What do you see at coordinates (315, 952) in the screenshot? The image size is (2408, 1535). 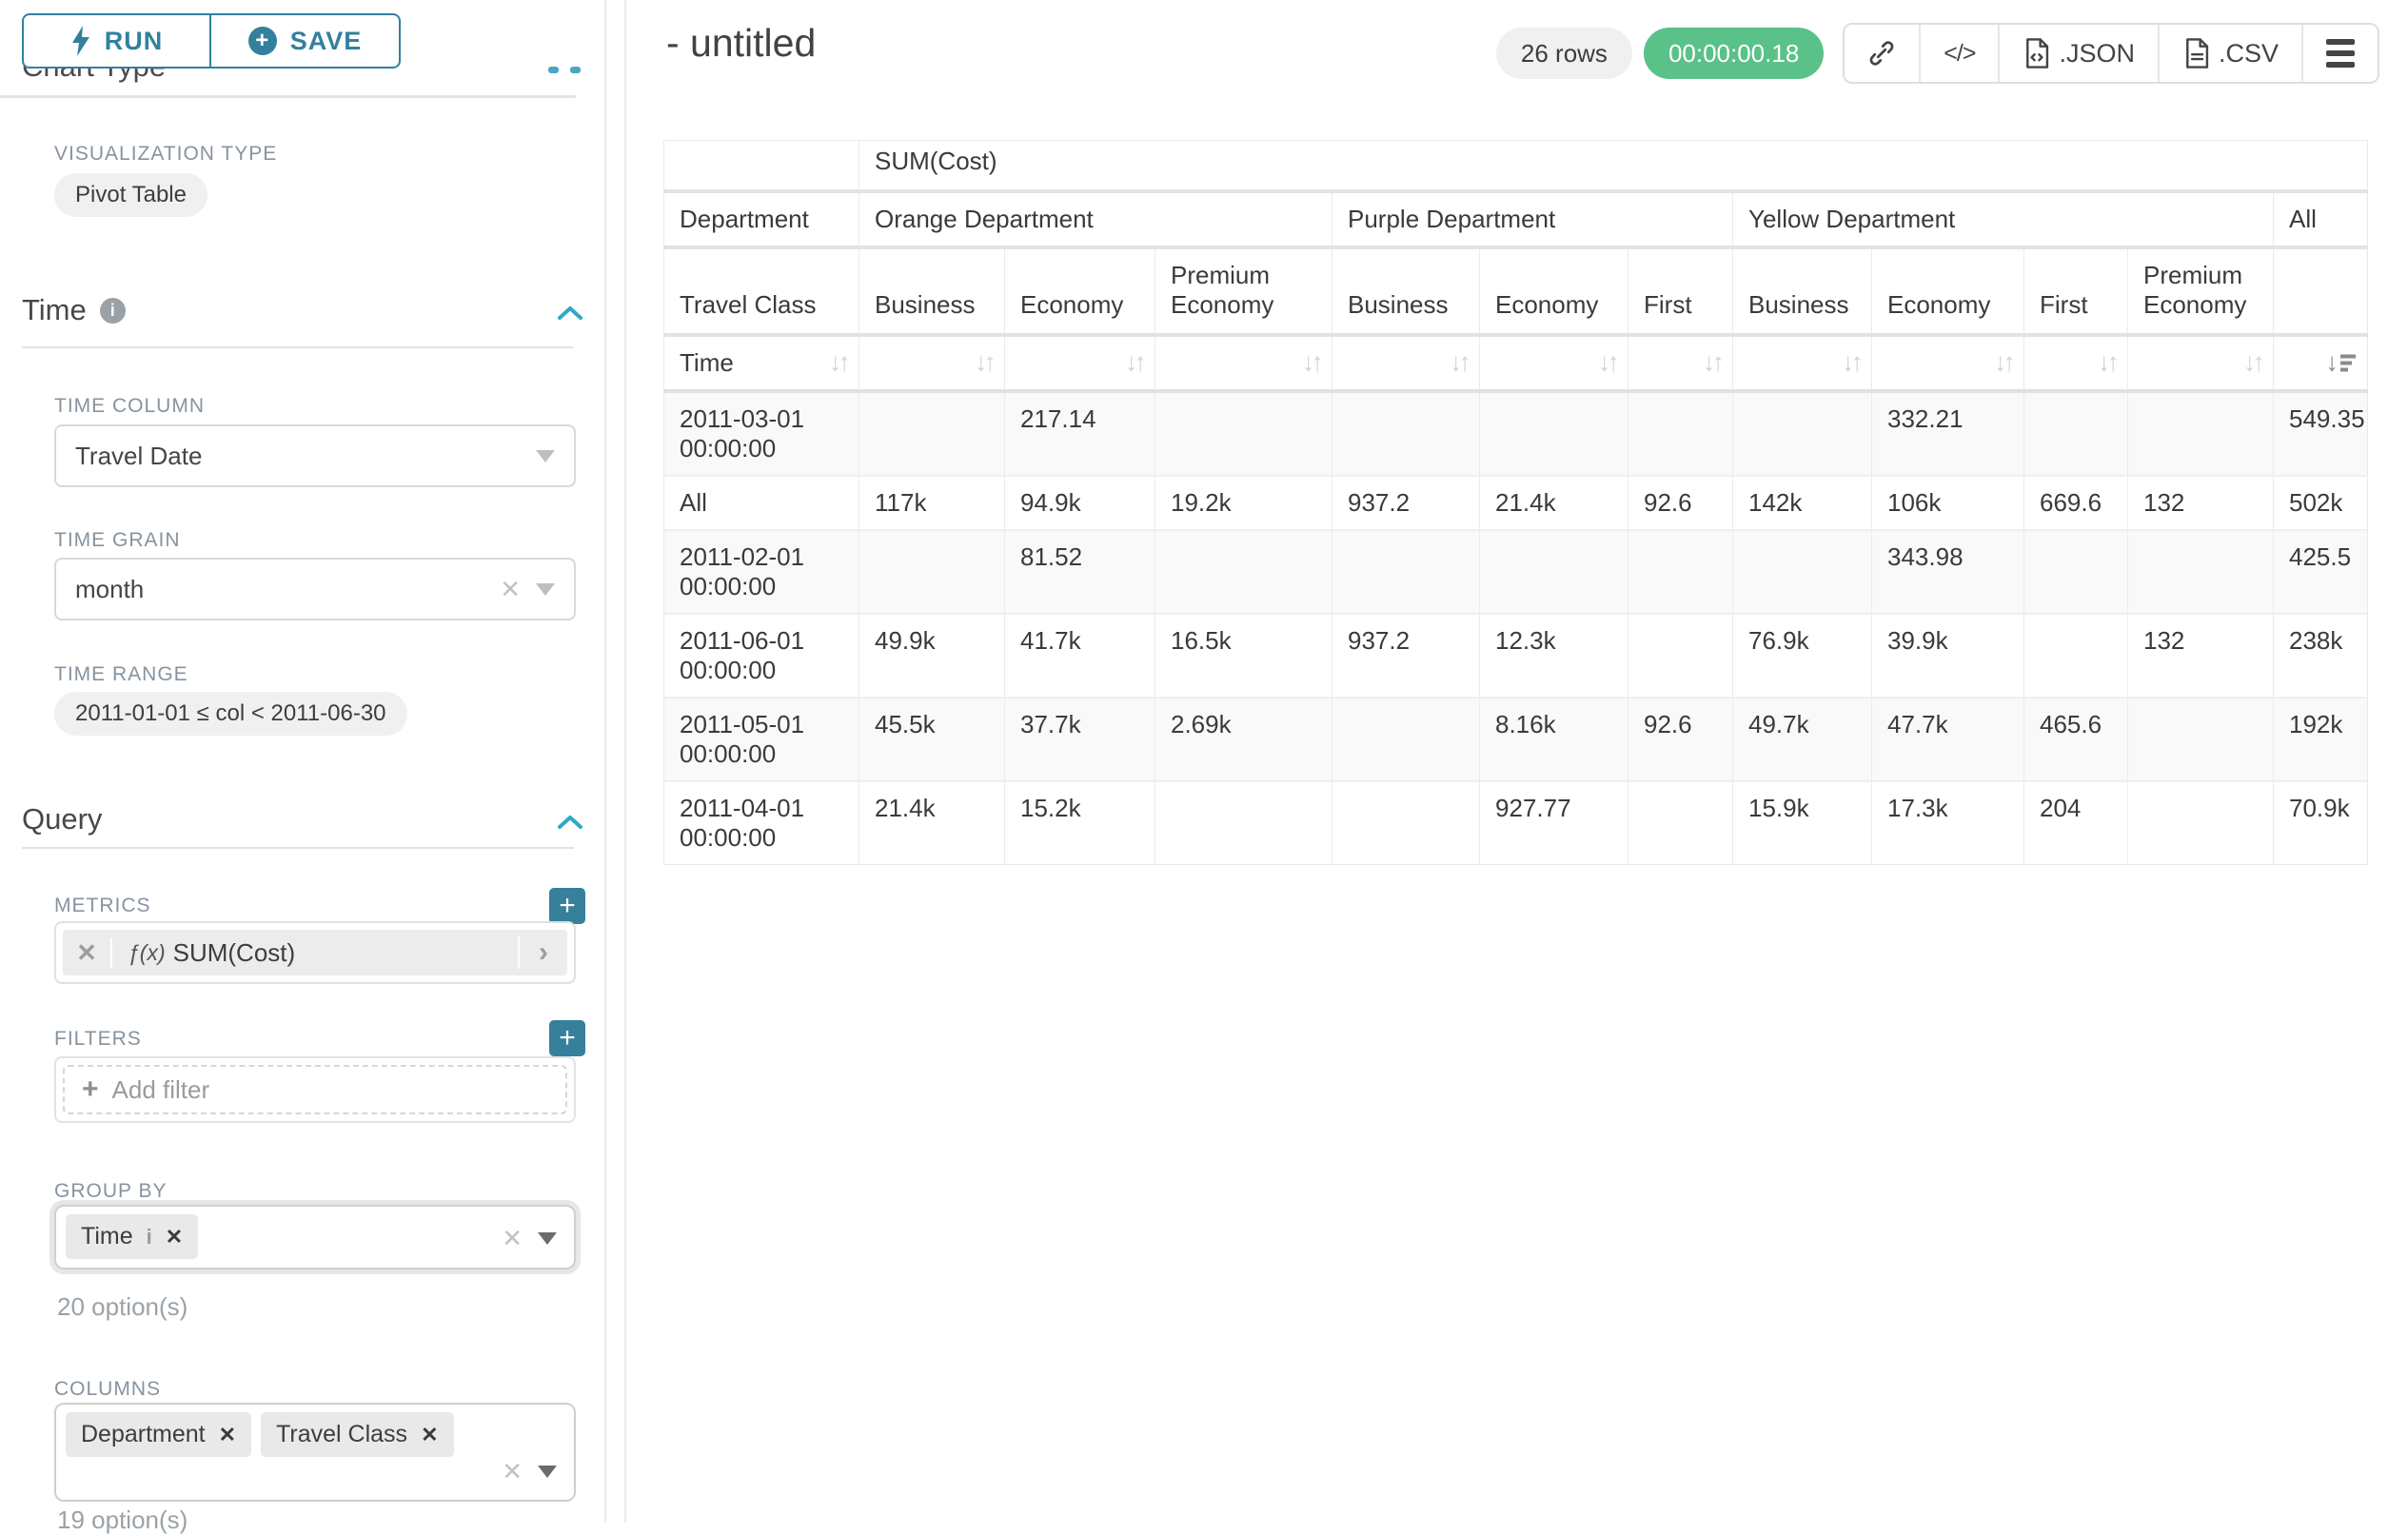 I see `metric-pill: ✕ ƒ(x) SUM(Cost) ›` at bounding box center [315, 952].